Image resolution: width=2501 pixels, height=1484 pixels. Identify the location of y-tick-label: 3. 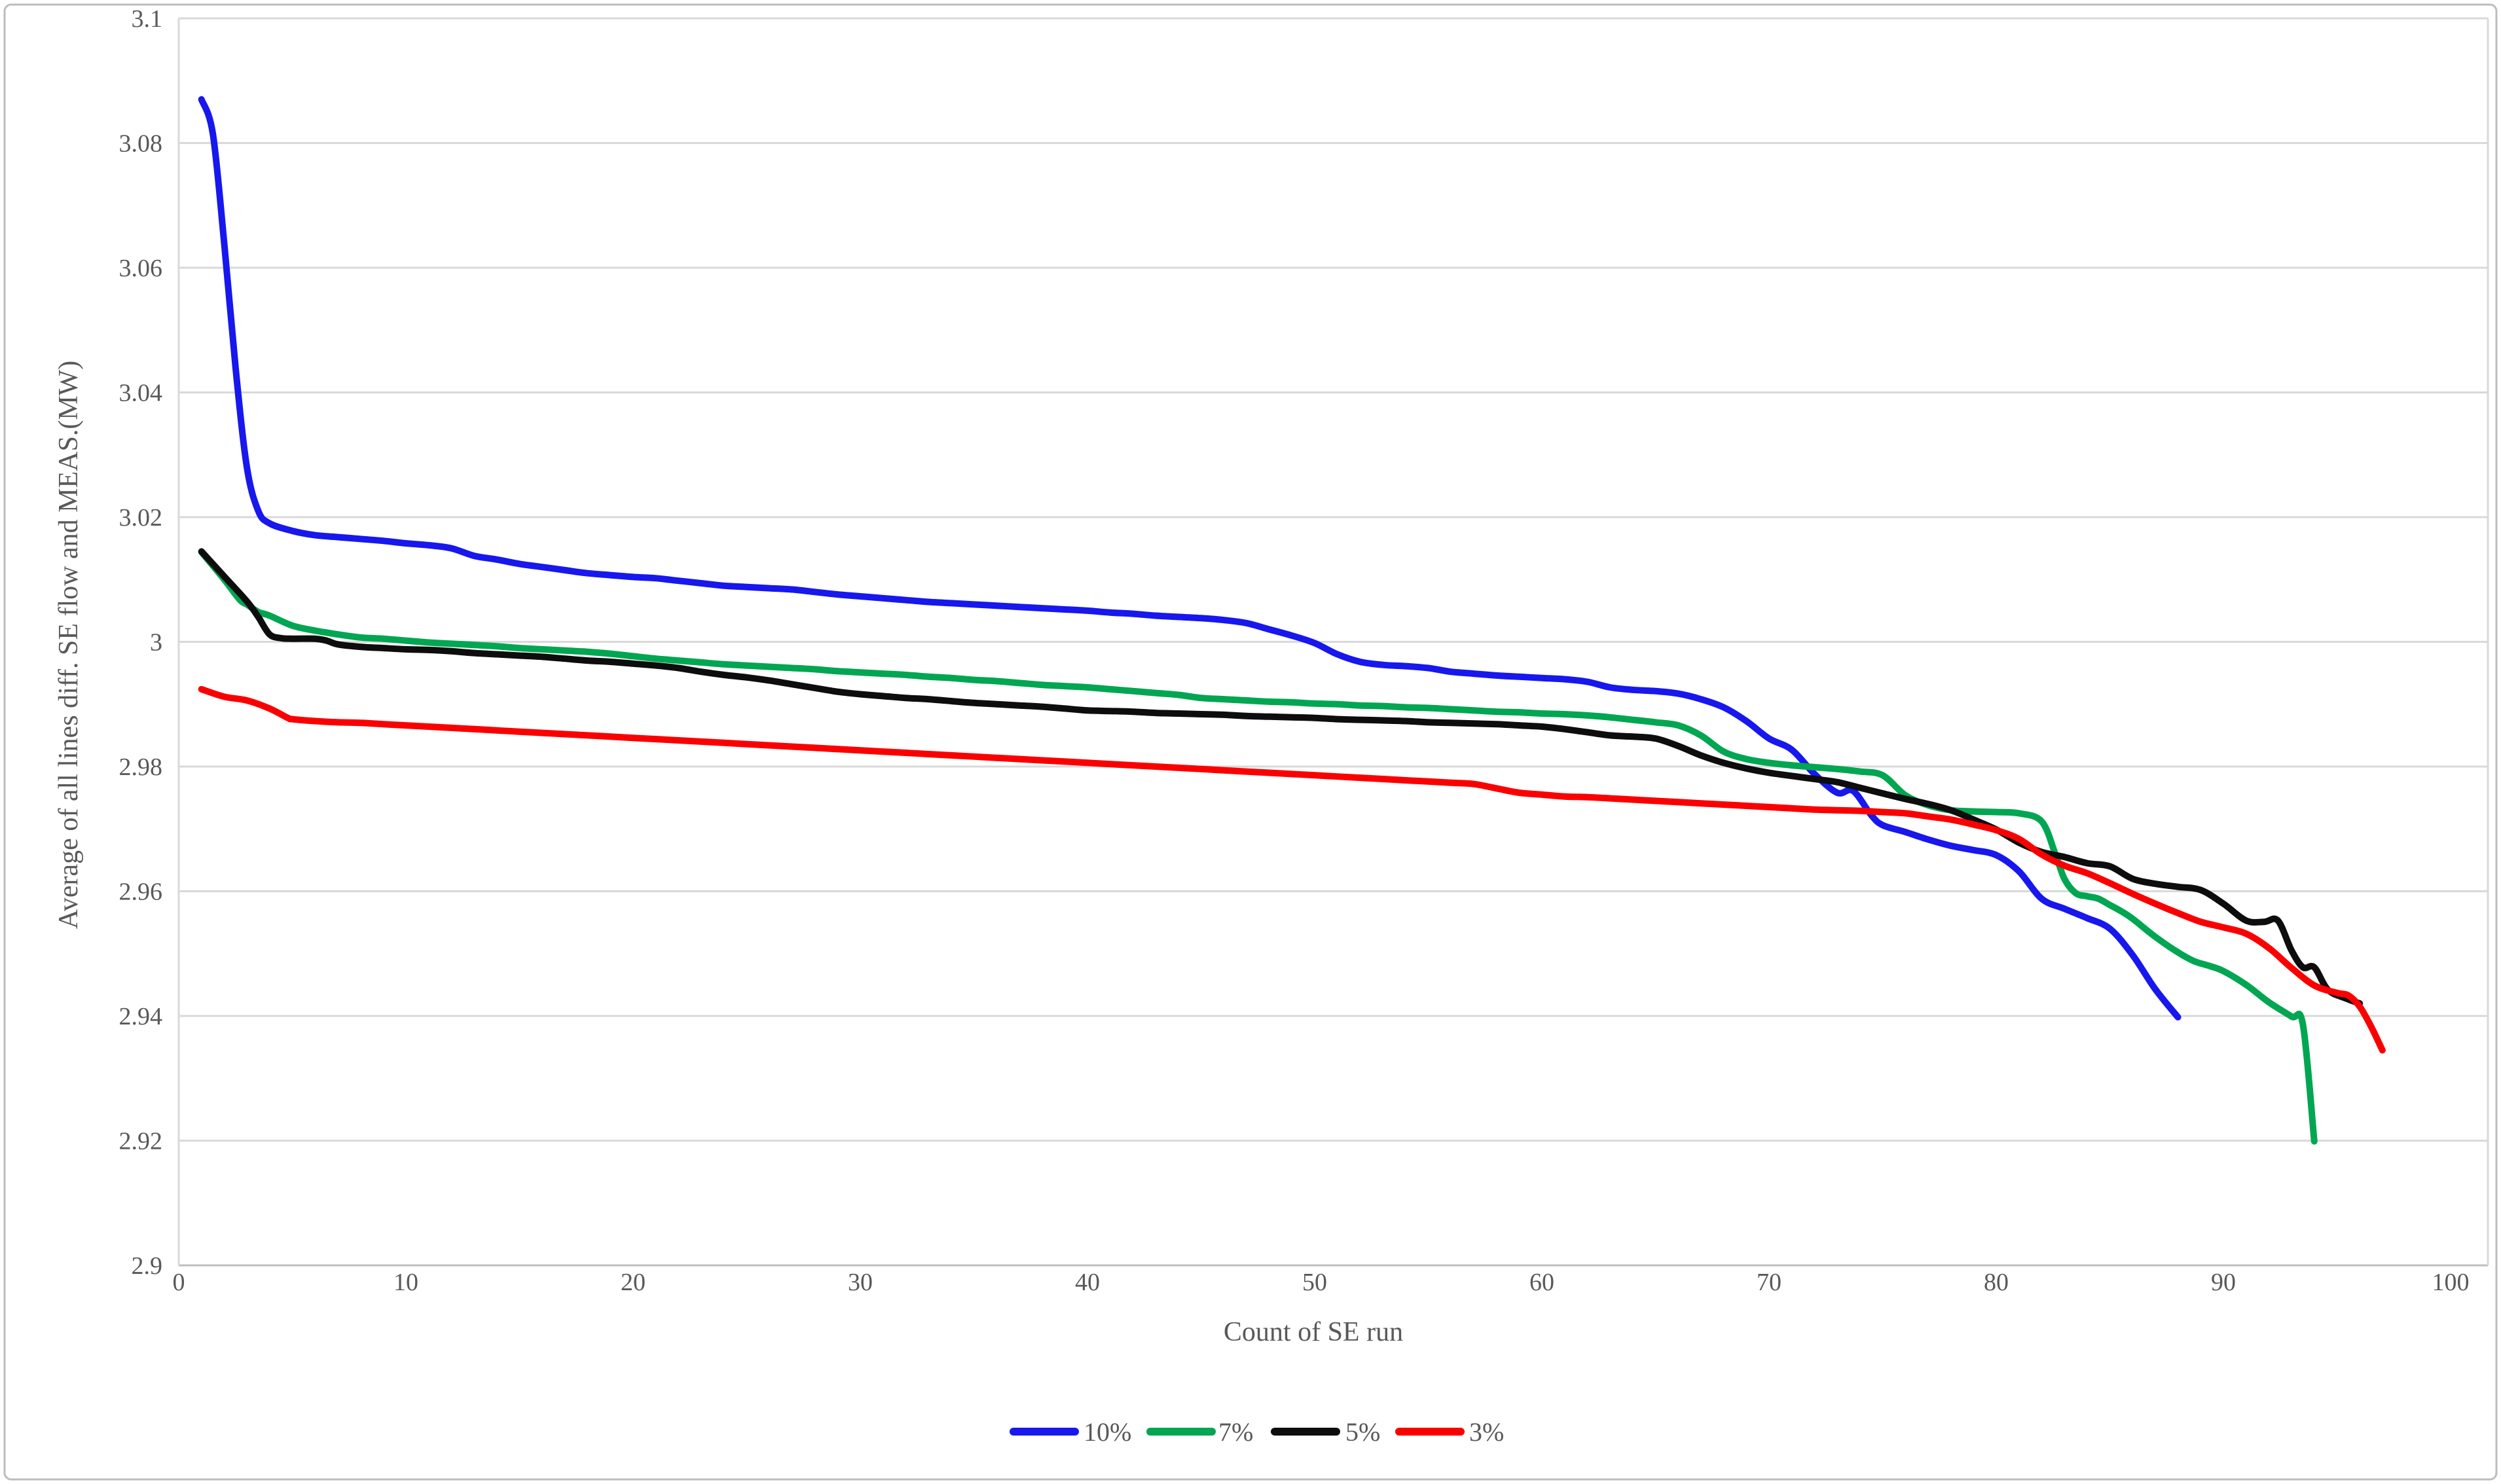
(156, 643).